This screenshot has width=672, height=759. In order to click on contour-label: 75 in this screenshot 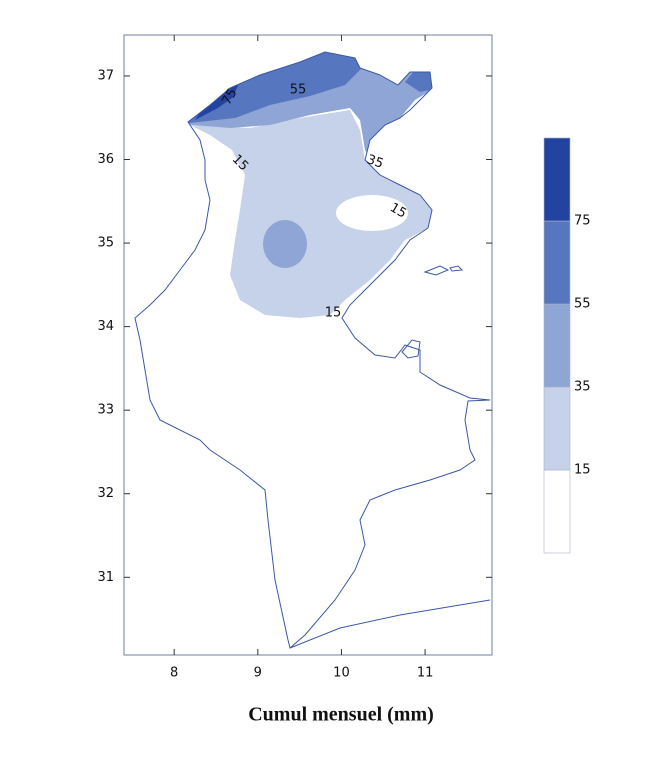, I will do `click(229, 97)`.